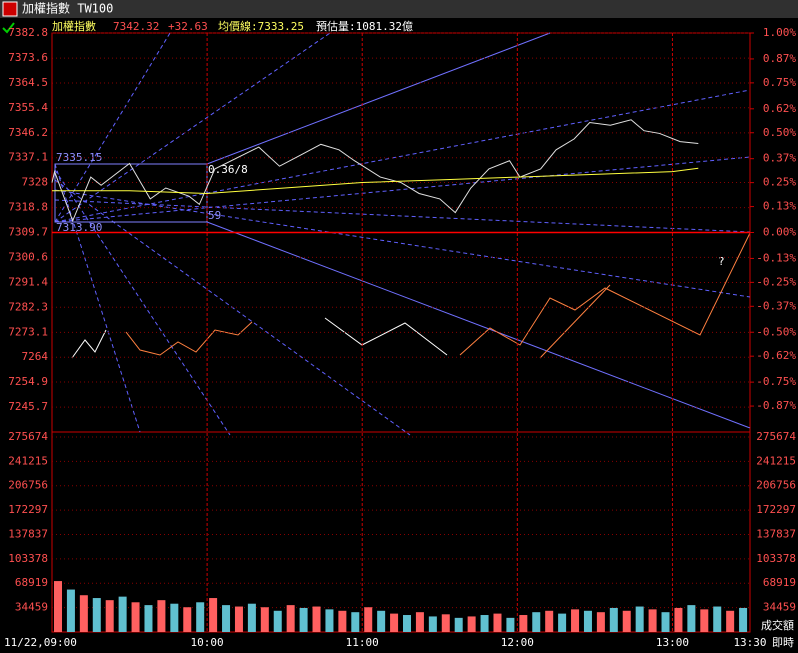 This screenshot has width=798, height=653. What do you see at coordinates (28, 281) in the screenshot?
I see `y-tick-label: 7291.4` at bounding box center [28, 281].